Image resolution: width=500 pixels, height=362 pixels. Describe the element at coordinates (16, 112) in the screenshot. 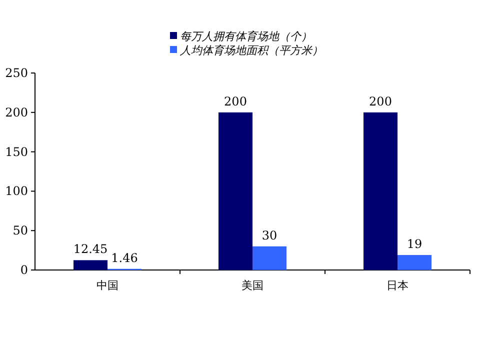

I see `y-tick-label: 200` at that location.